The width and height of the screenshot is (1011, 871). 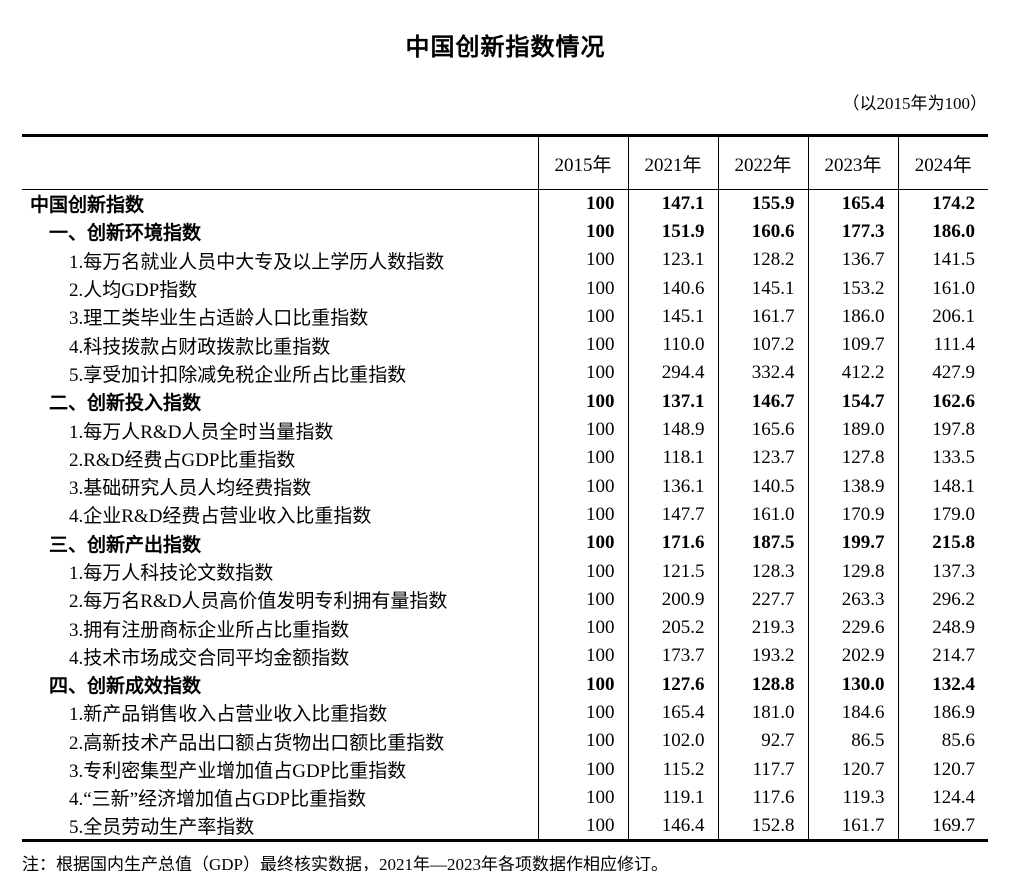 What do you see at coordinates (582, 162) in the screenshot?
I see `column-header-2015: 2015年` at bounding box center [582, 162].